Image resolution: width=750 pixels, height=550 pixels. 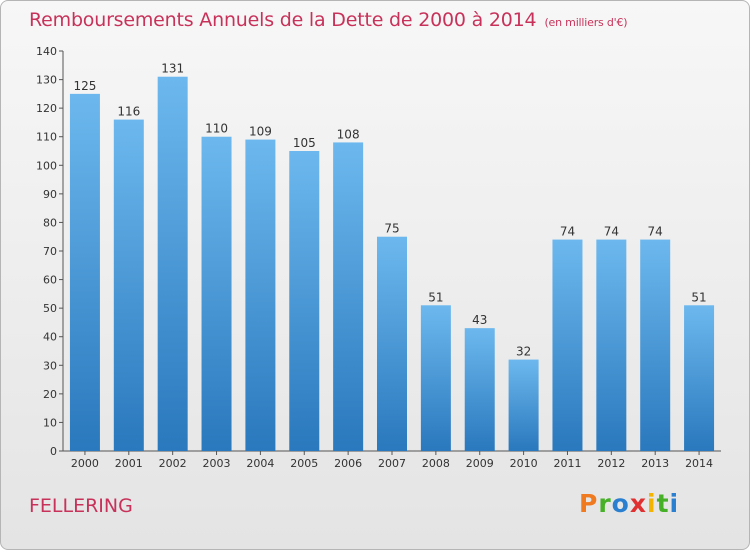 What do you see at coordinates (50, 222) in the screenshot?
I see `y-tick-label: 80` at bounding box center [50, 222].